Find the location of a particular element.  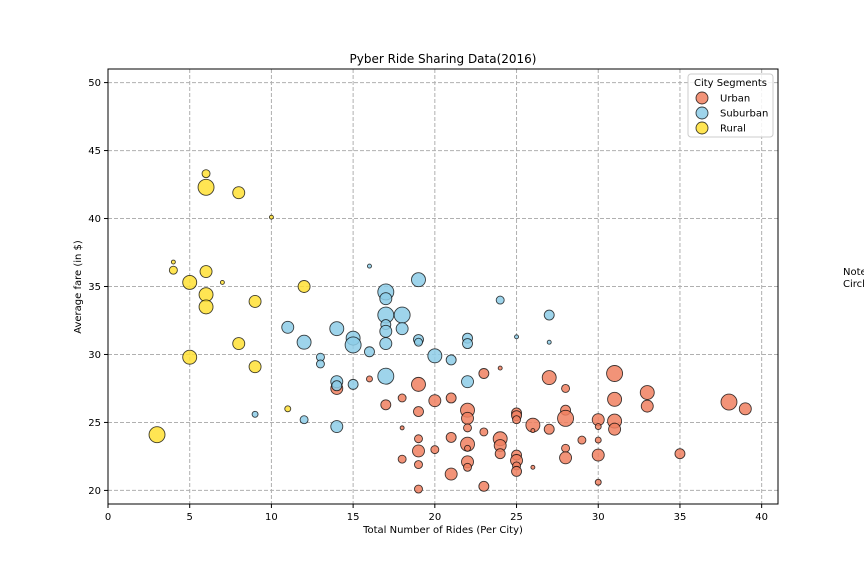

note-line-1: Note: is located at coordinates (853, 272).